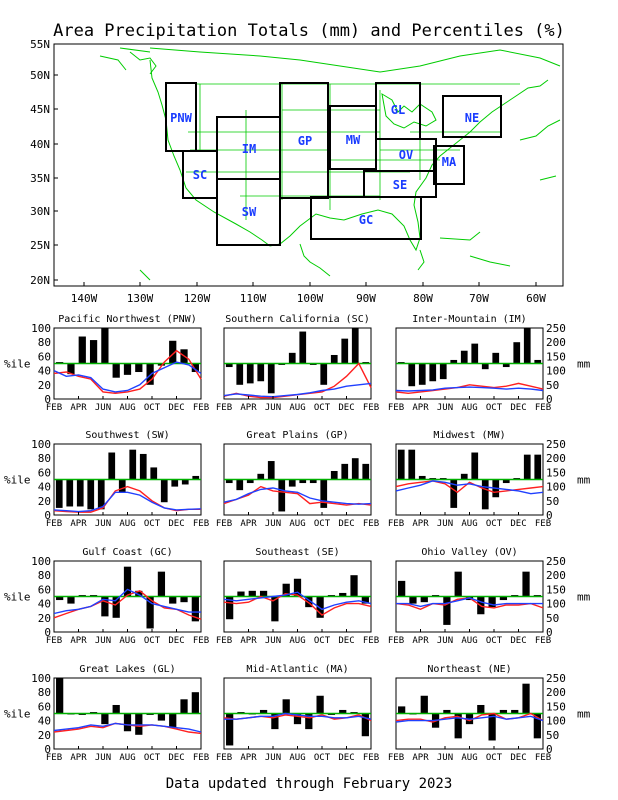 This screenshot has width=618, height=800. I want to click on panel-title: Great Plains (GP), so click(297, 435).